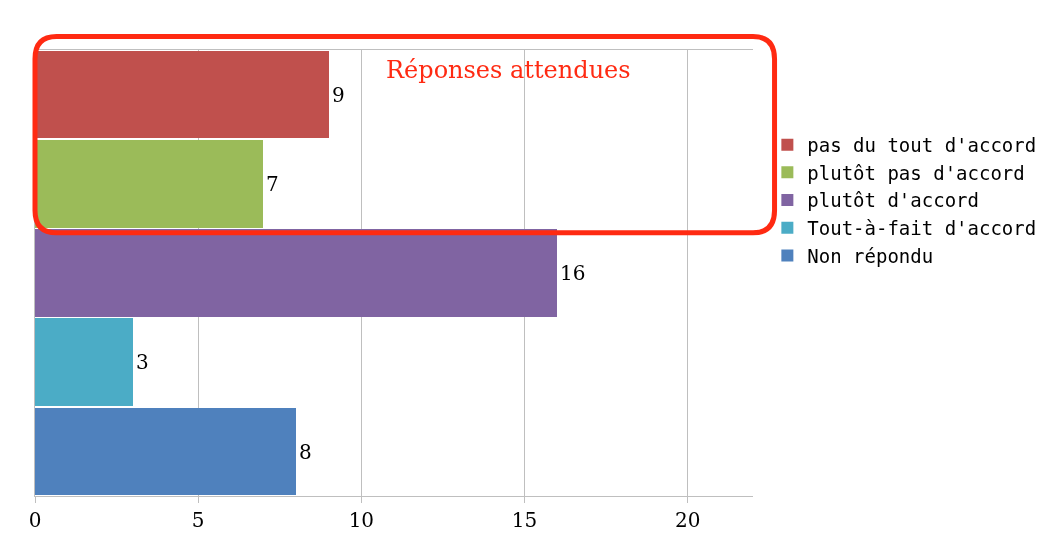  What do you see at coordinates (272, 184) in the screenshot?
I see `data-label: 7` at bounding box center [272, 184].